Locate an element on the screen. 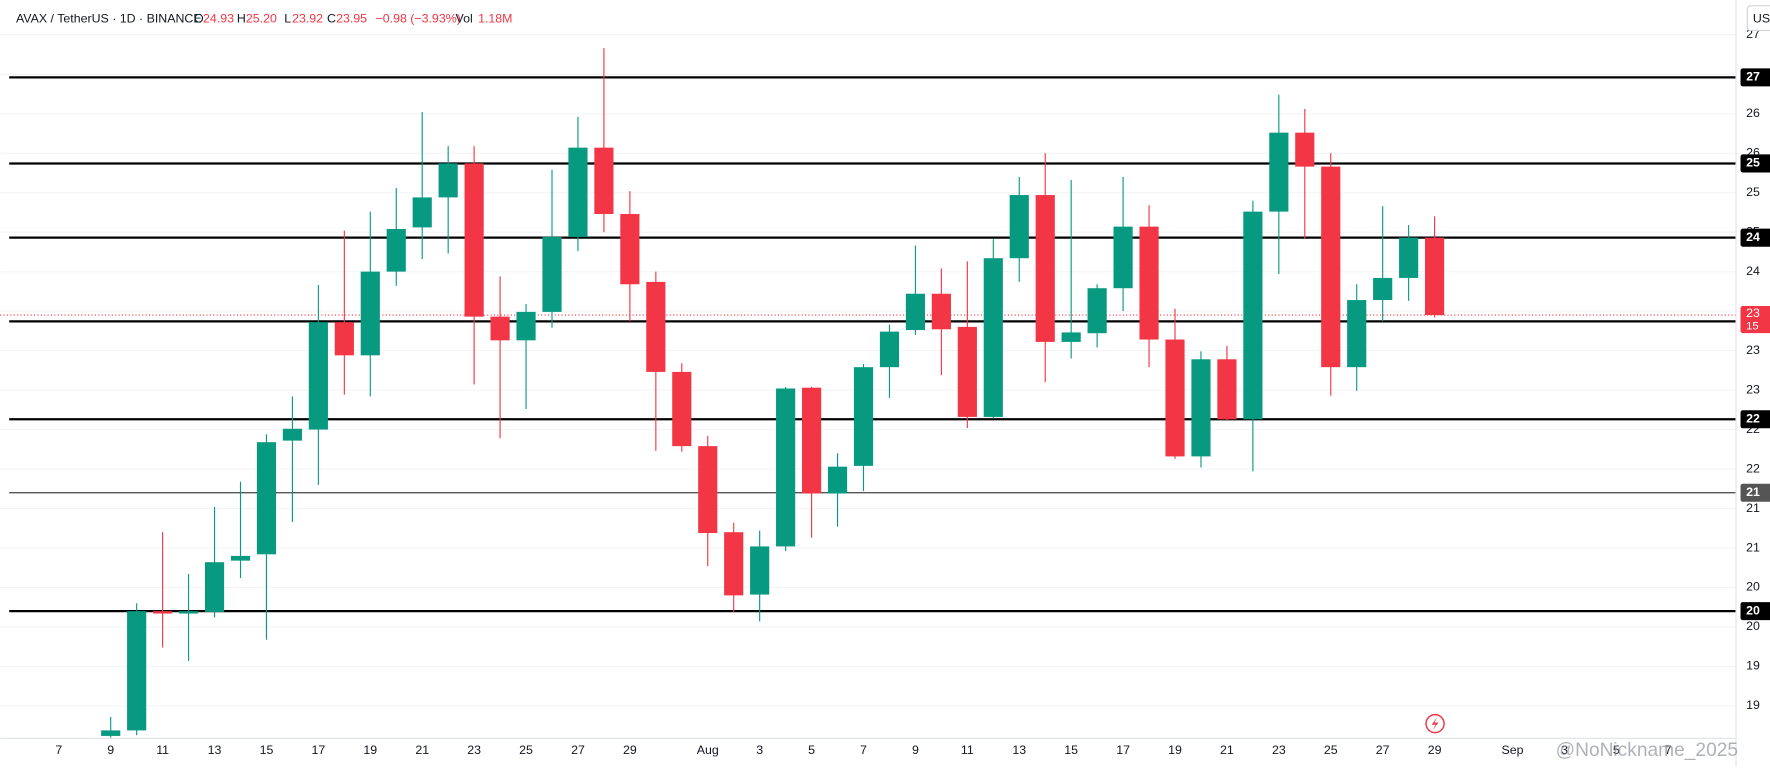 This screenshot has width=1770, height=780. currency-button-label: US is located at coordinates (1761, 18).